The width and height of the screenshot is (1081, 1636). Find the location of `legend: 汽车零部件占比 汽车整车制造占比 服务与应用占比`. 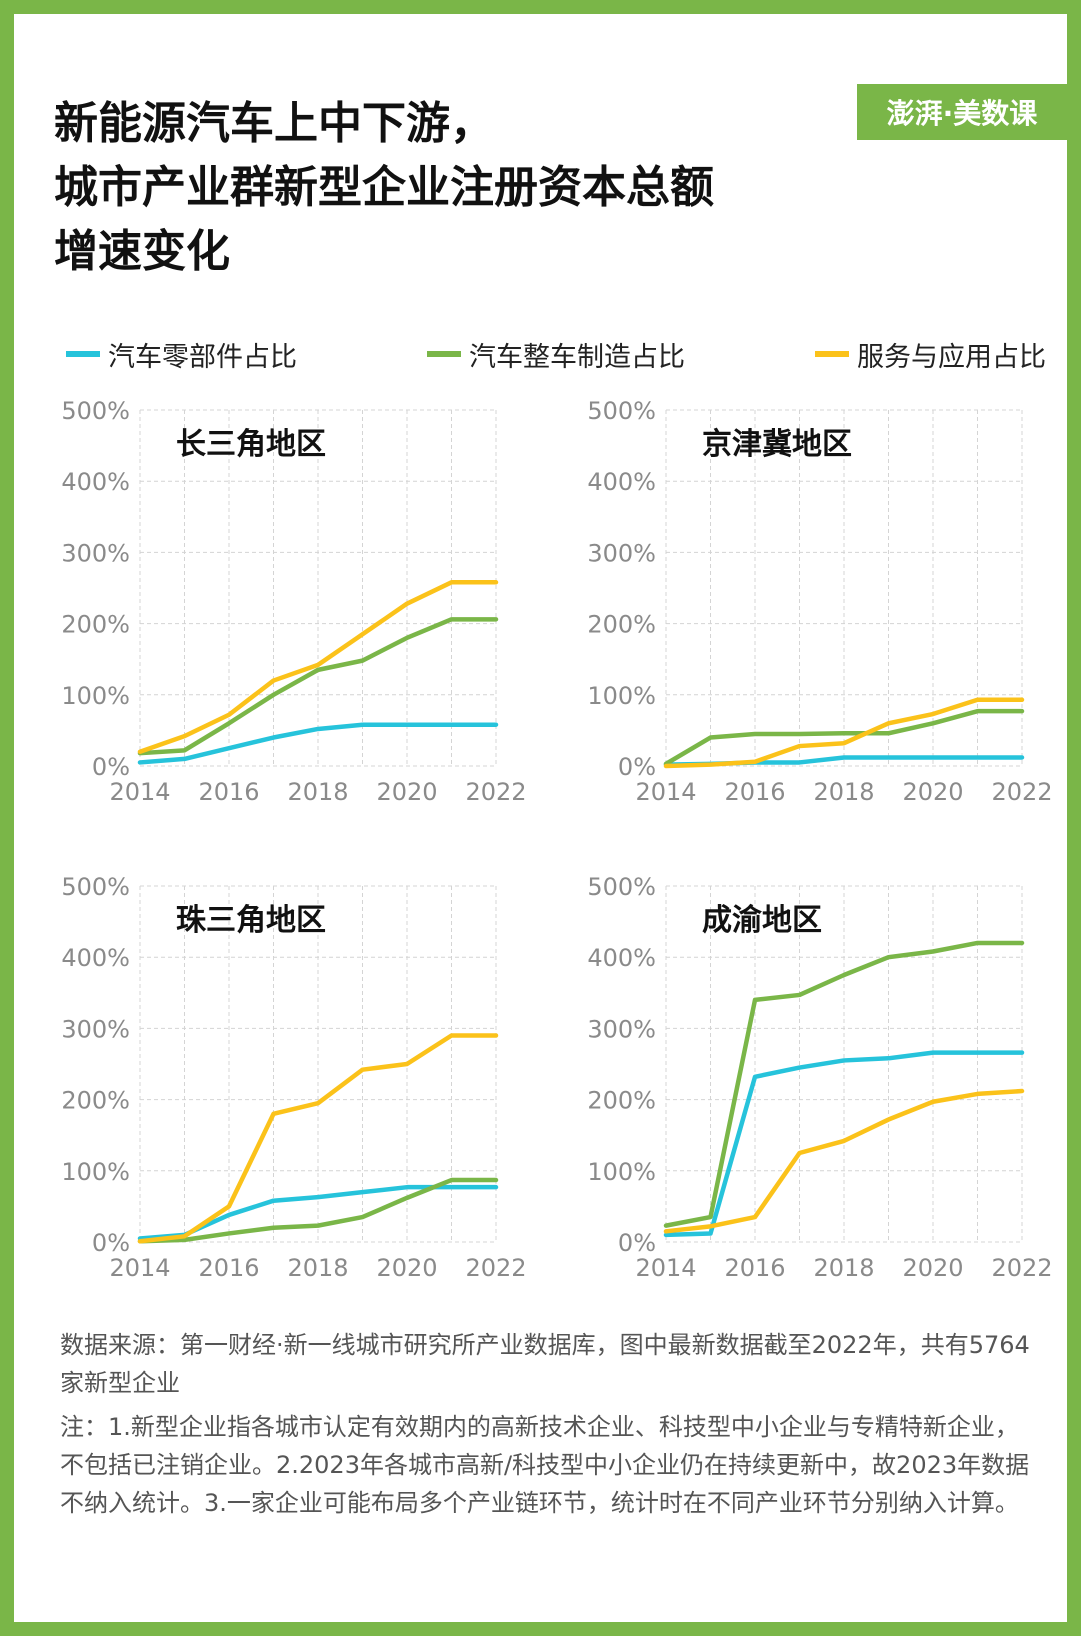

legend: 汽车零部件占比 汽车整车制造占比 服务与应用占比 is located at coordinates (556, 354).